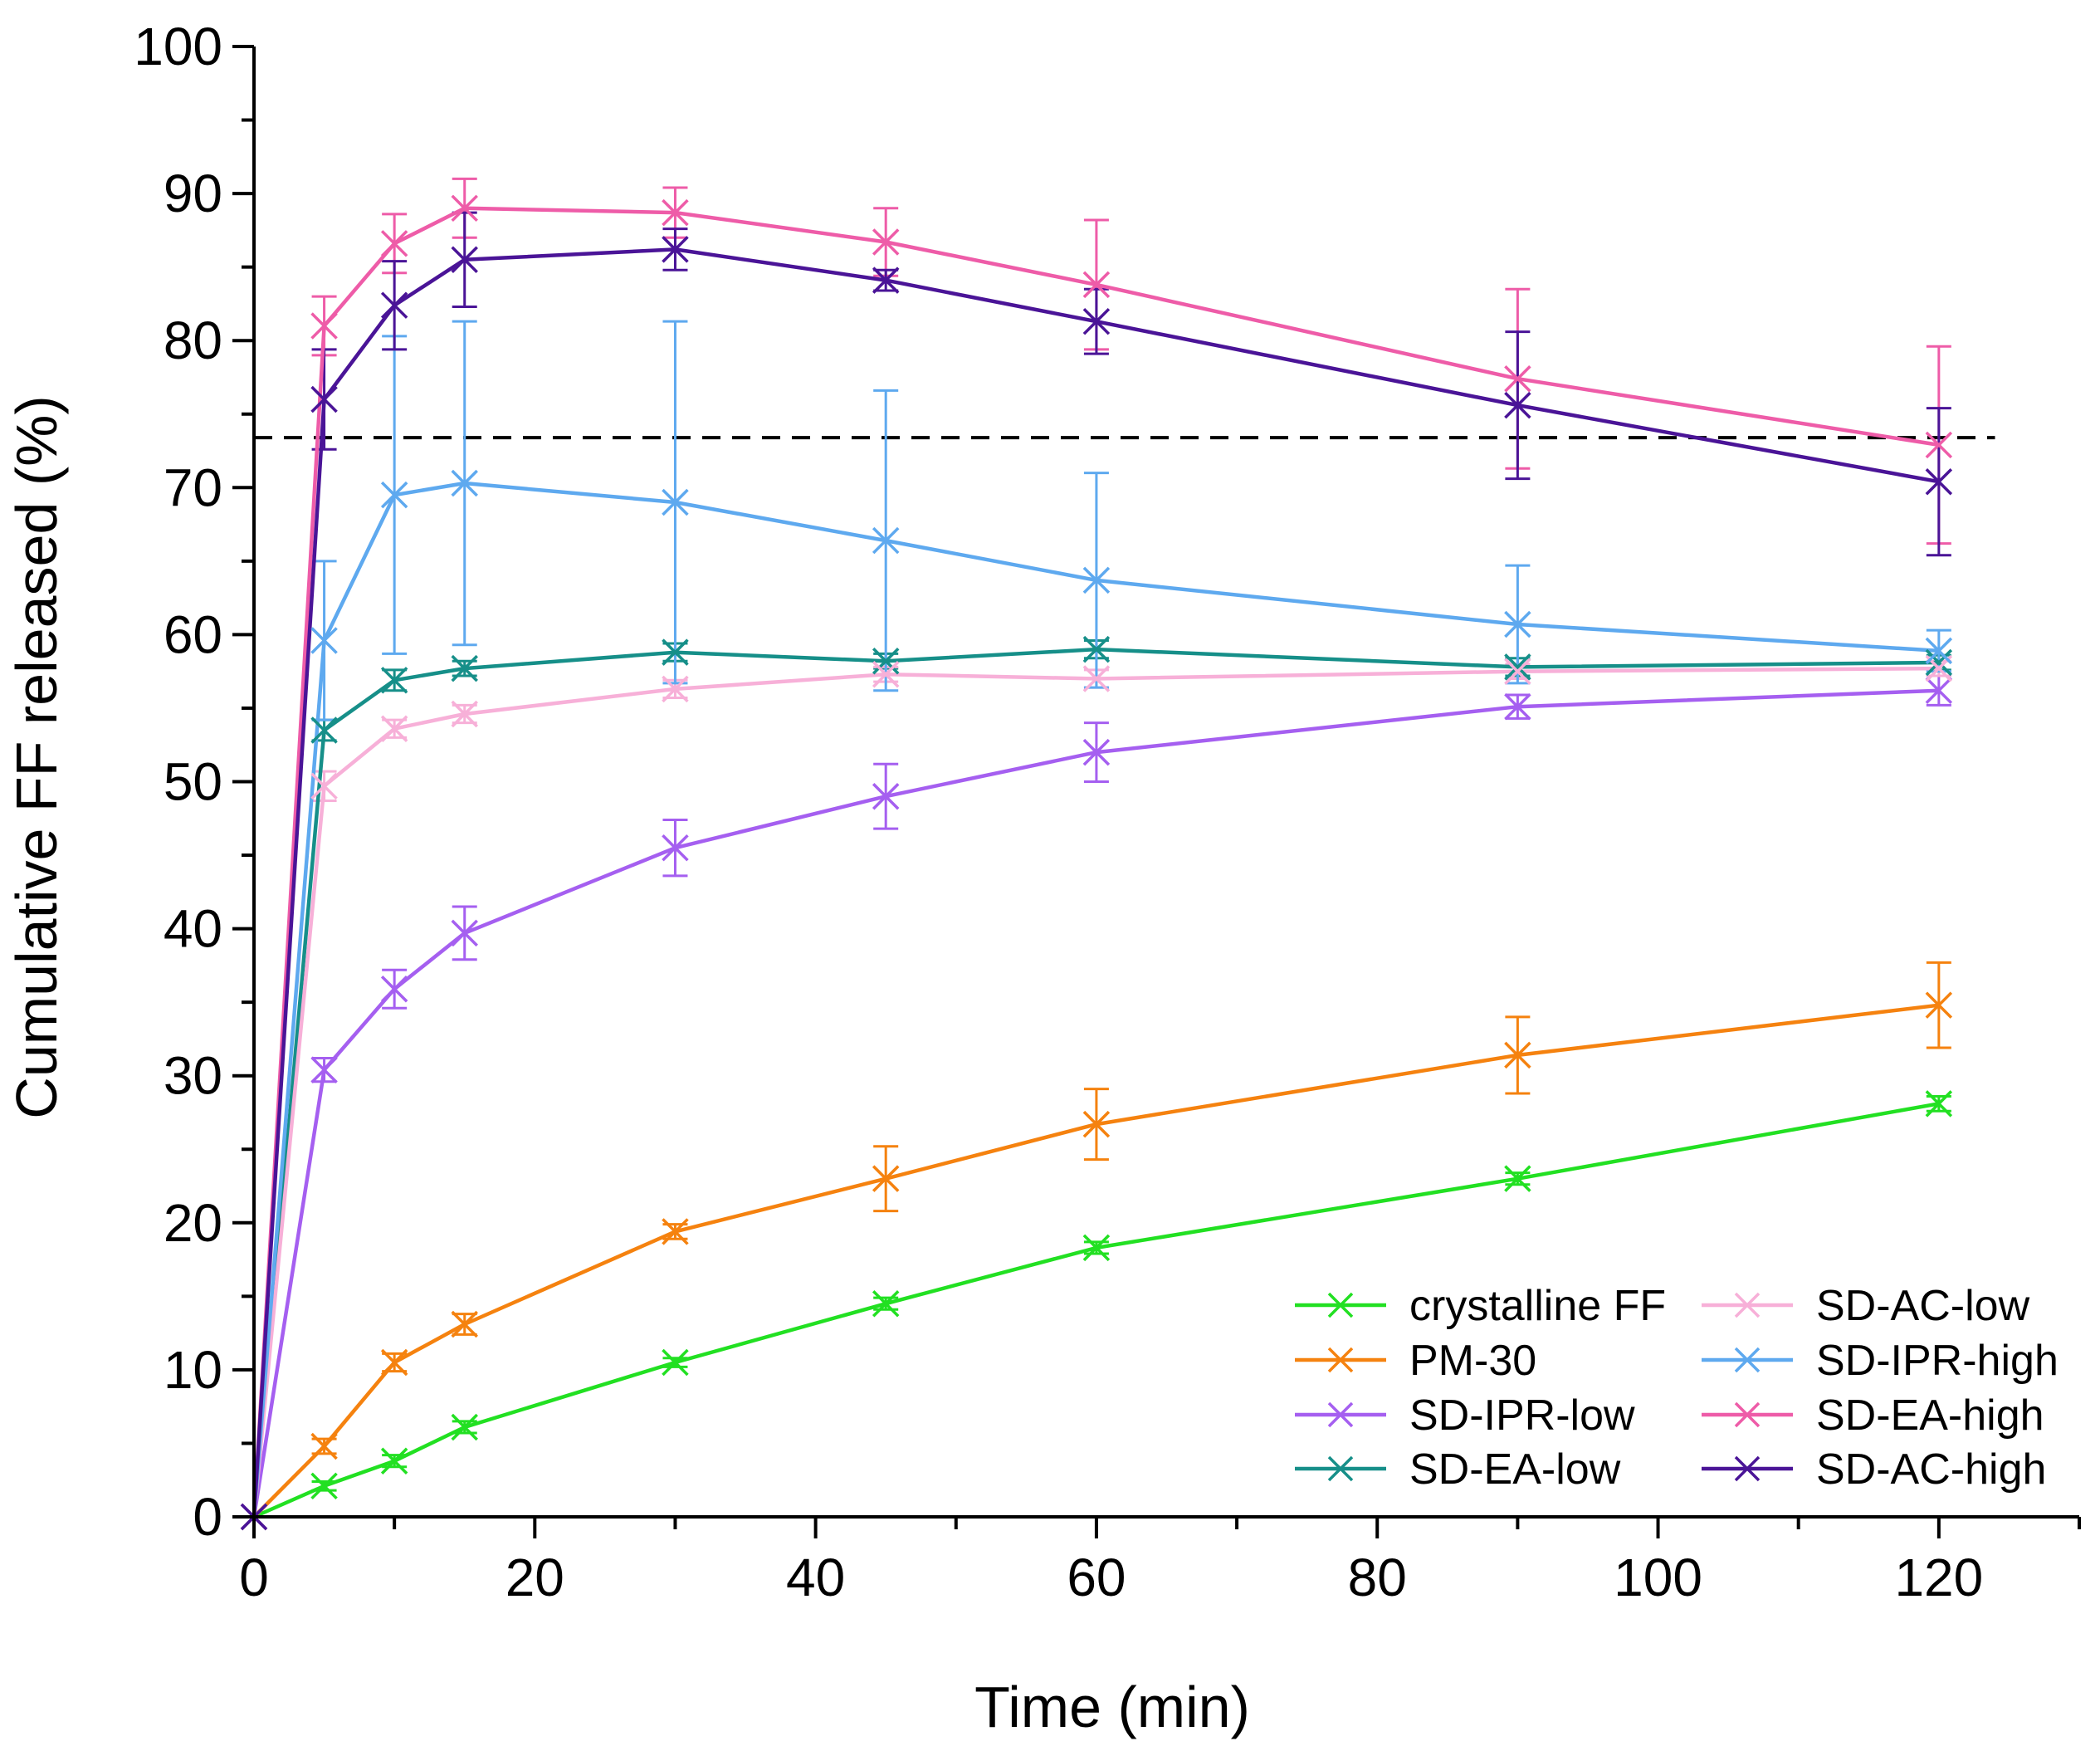 The image size is (2100, 1746). Describe the element at coordinates (1340, 1305) in the screenshot. I see `legend-marker-crystalline-ff` at that location.